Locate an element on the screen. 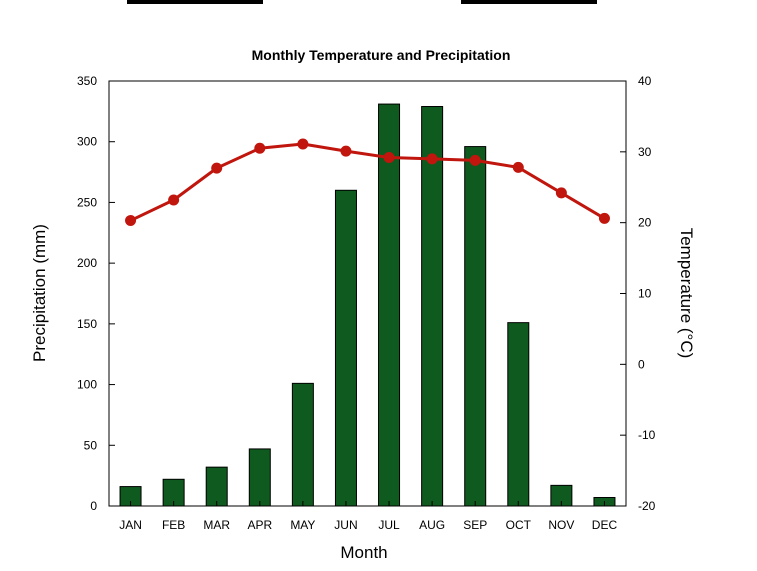 This screenshot has height=571, width=757. y2-tick-label: -10 is located at coordinates (647, 435).